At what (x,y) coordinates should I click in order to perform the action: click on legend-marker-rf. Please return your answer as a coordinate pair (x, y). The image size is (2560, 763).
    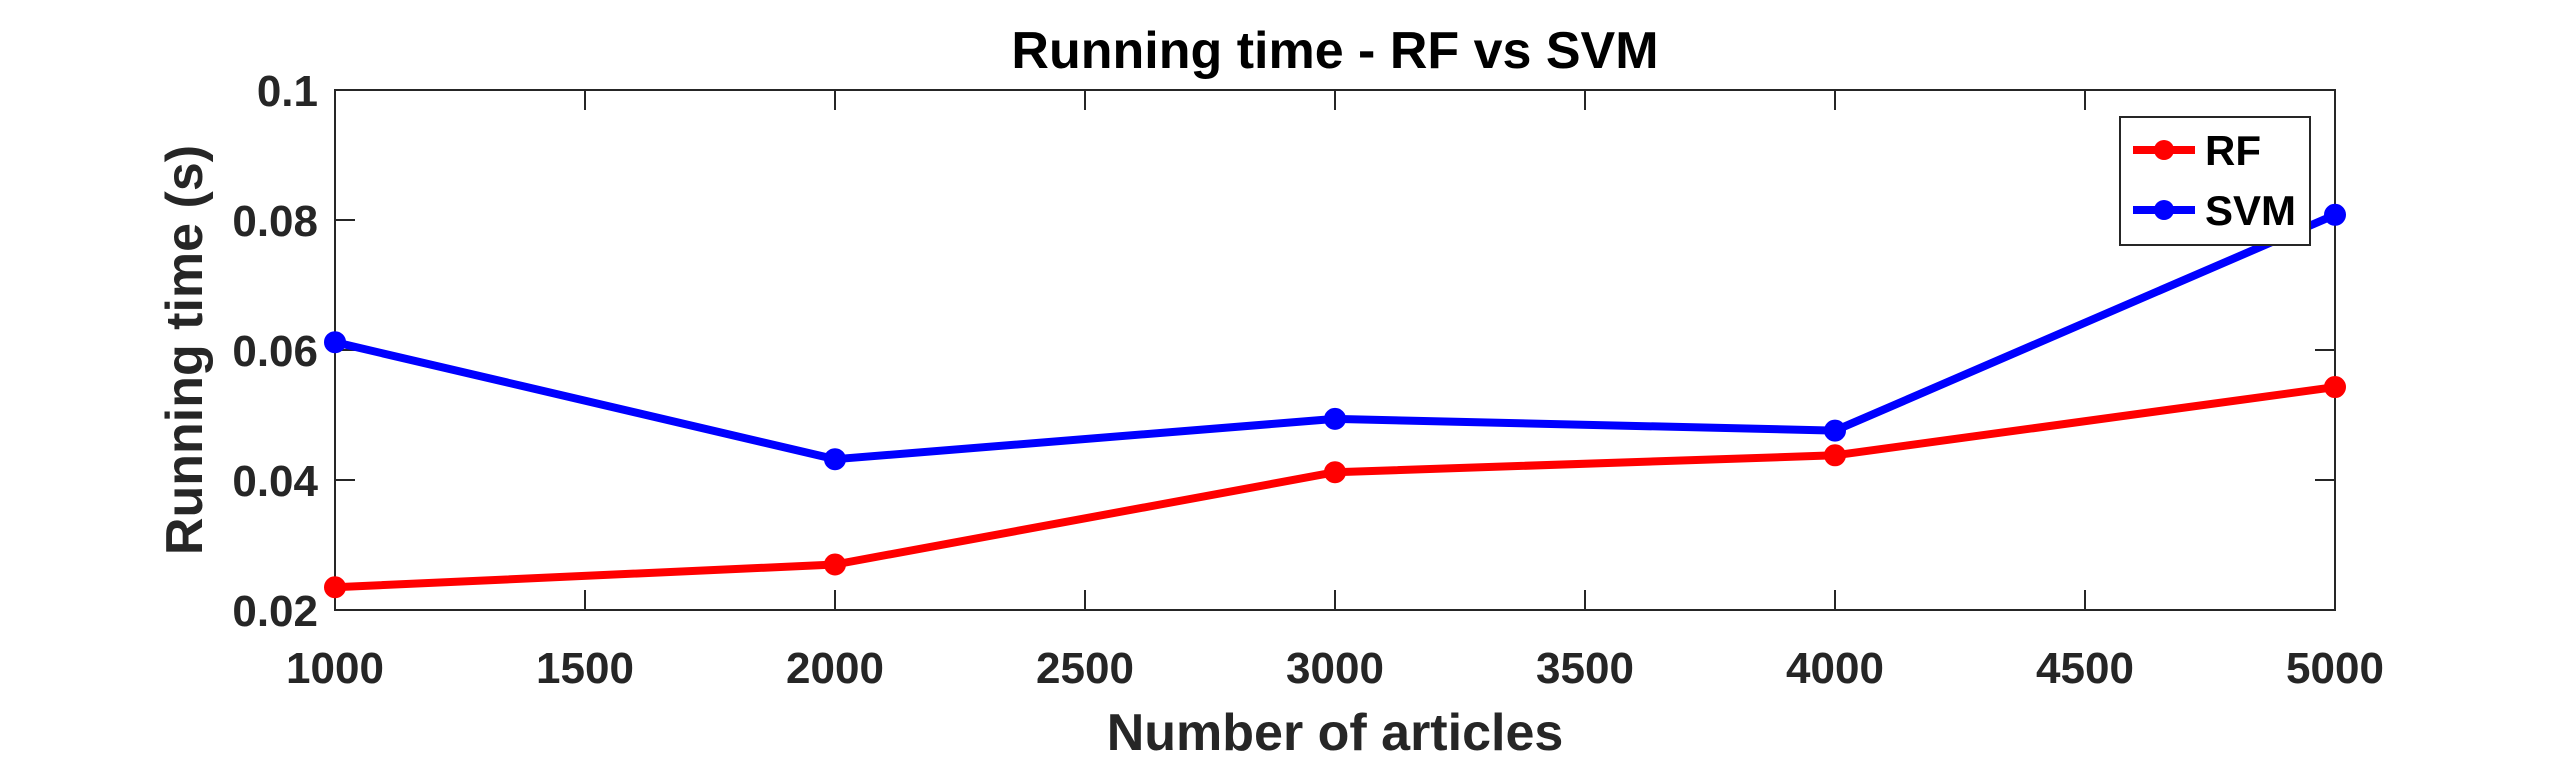
    Looking at the image, I should click on (2164, 150).